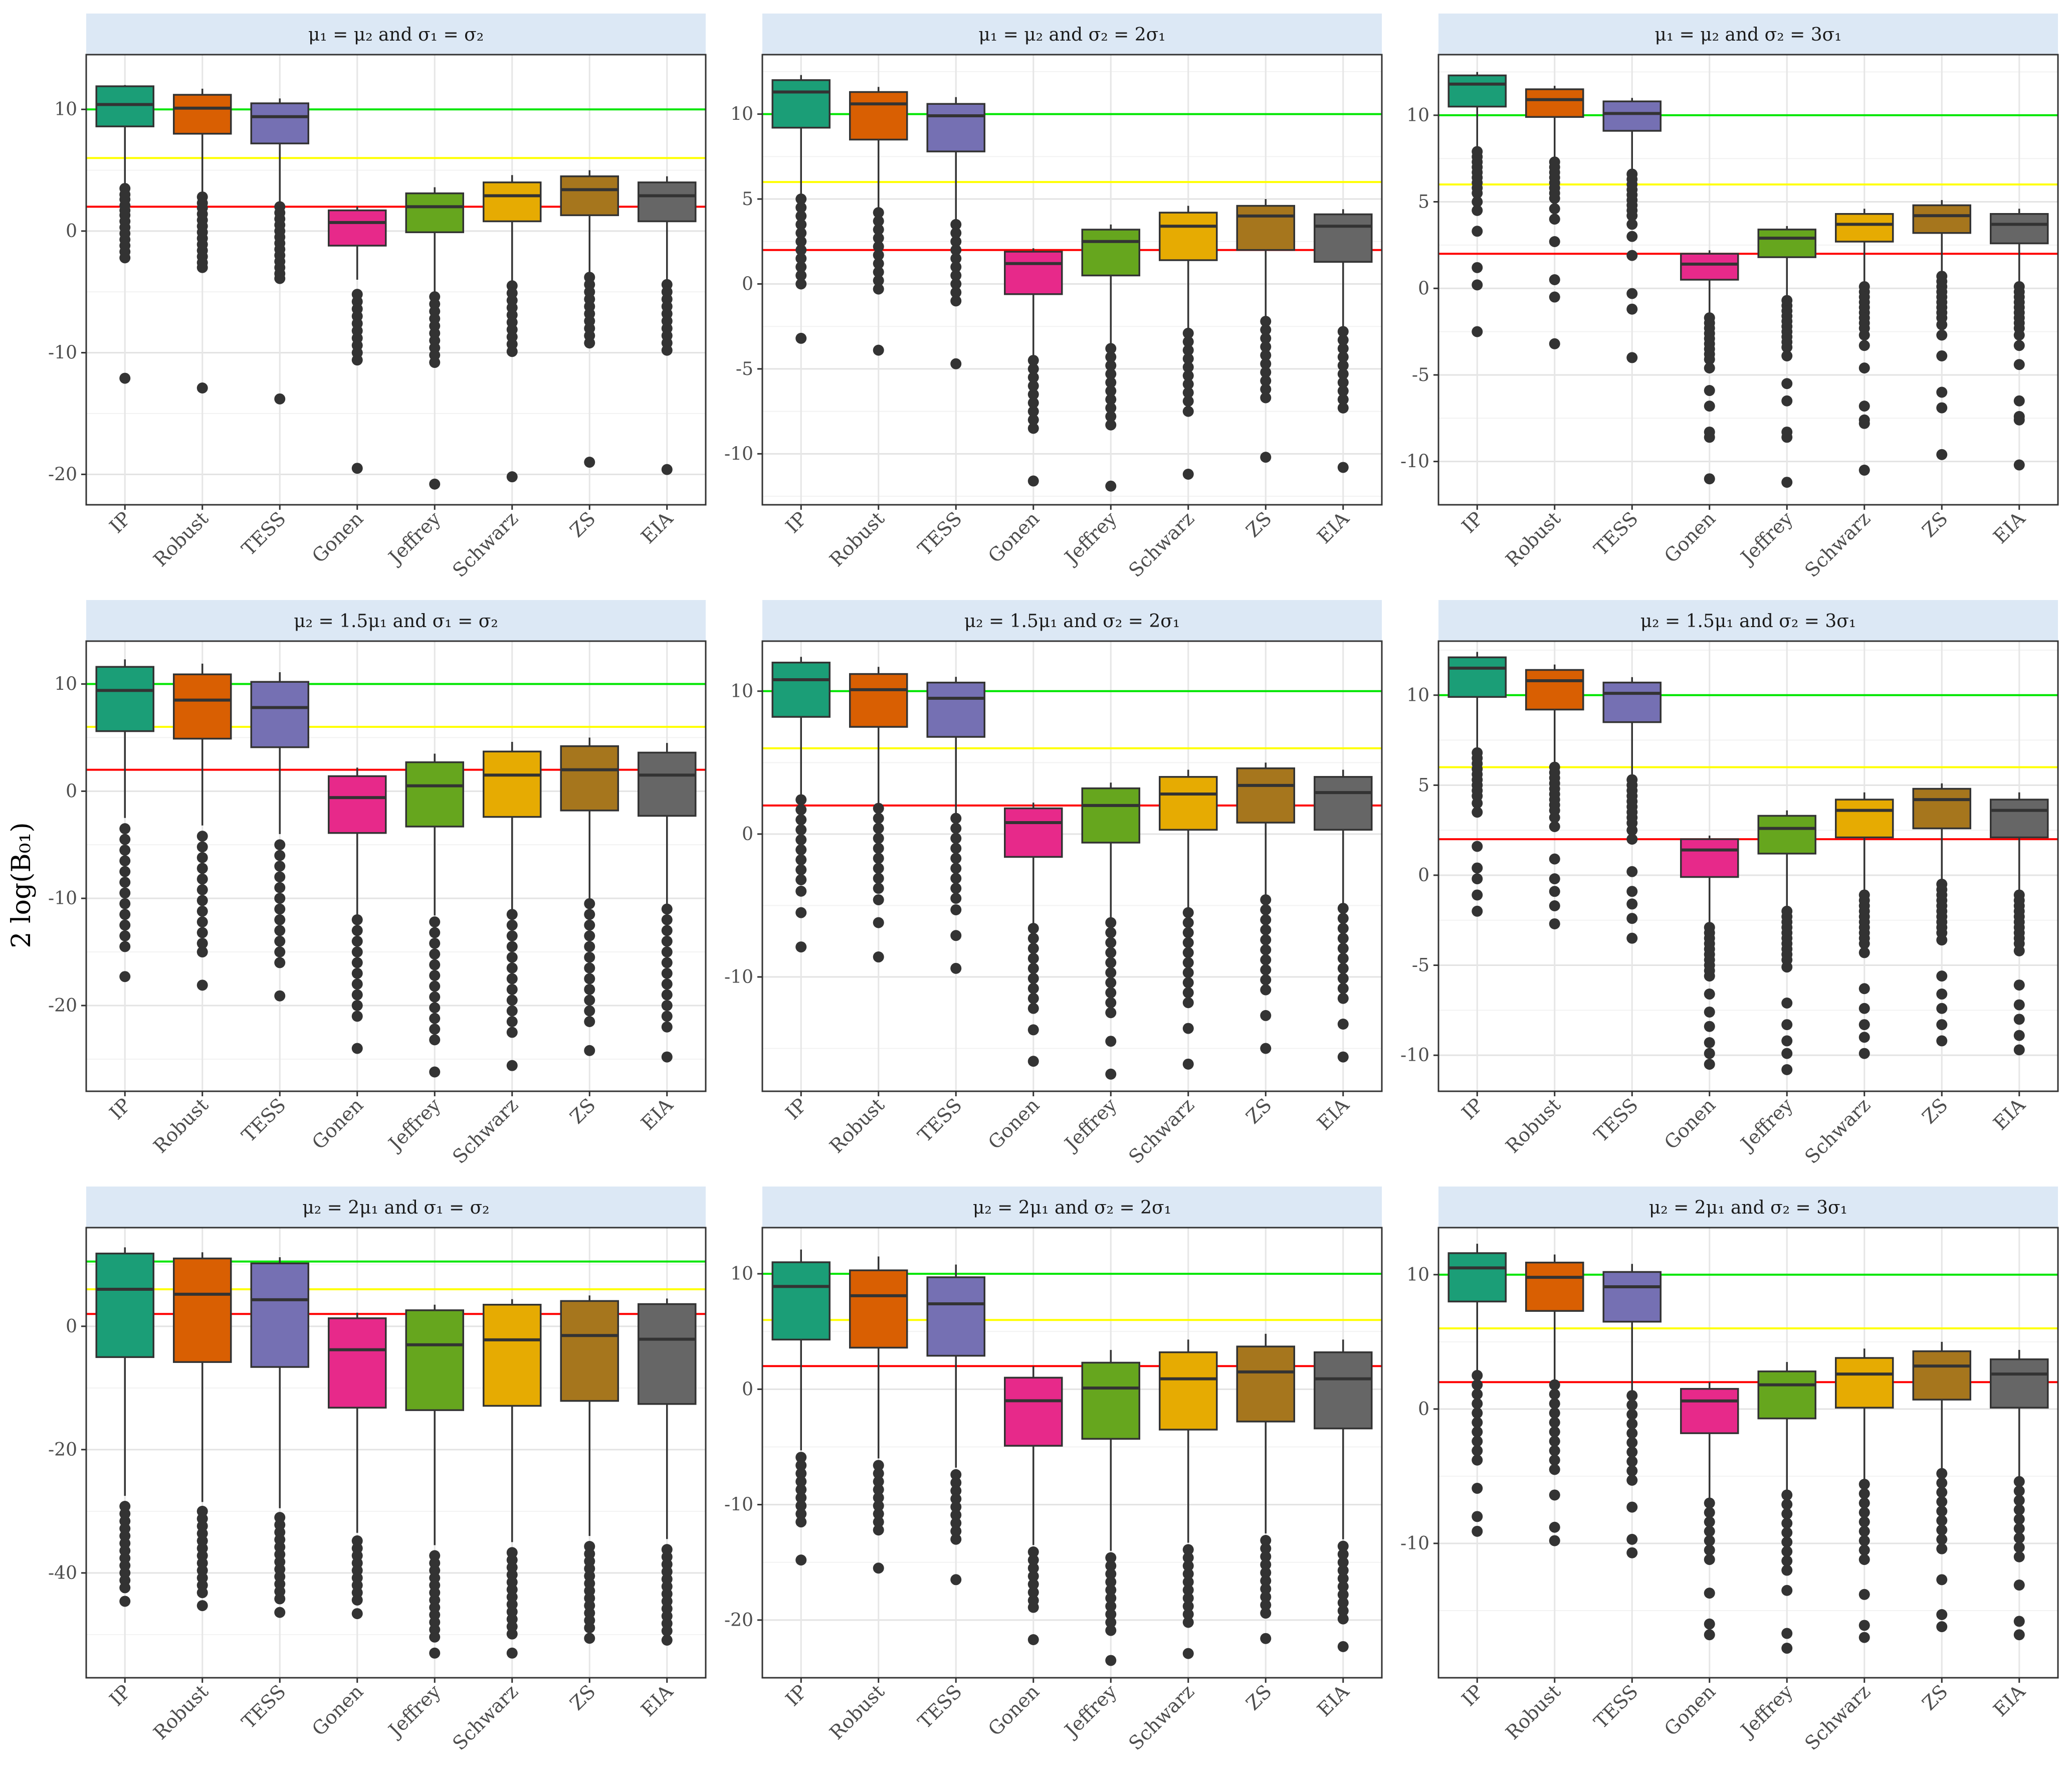  I want to click on y-tick-label: 10, so click(1417, 115).